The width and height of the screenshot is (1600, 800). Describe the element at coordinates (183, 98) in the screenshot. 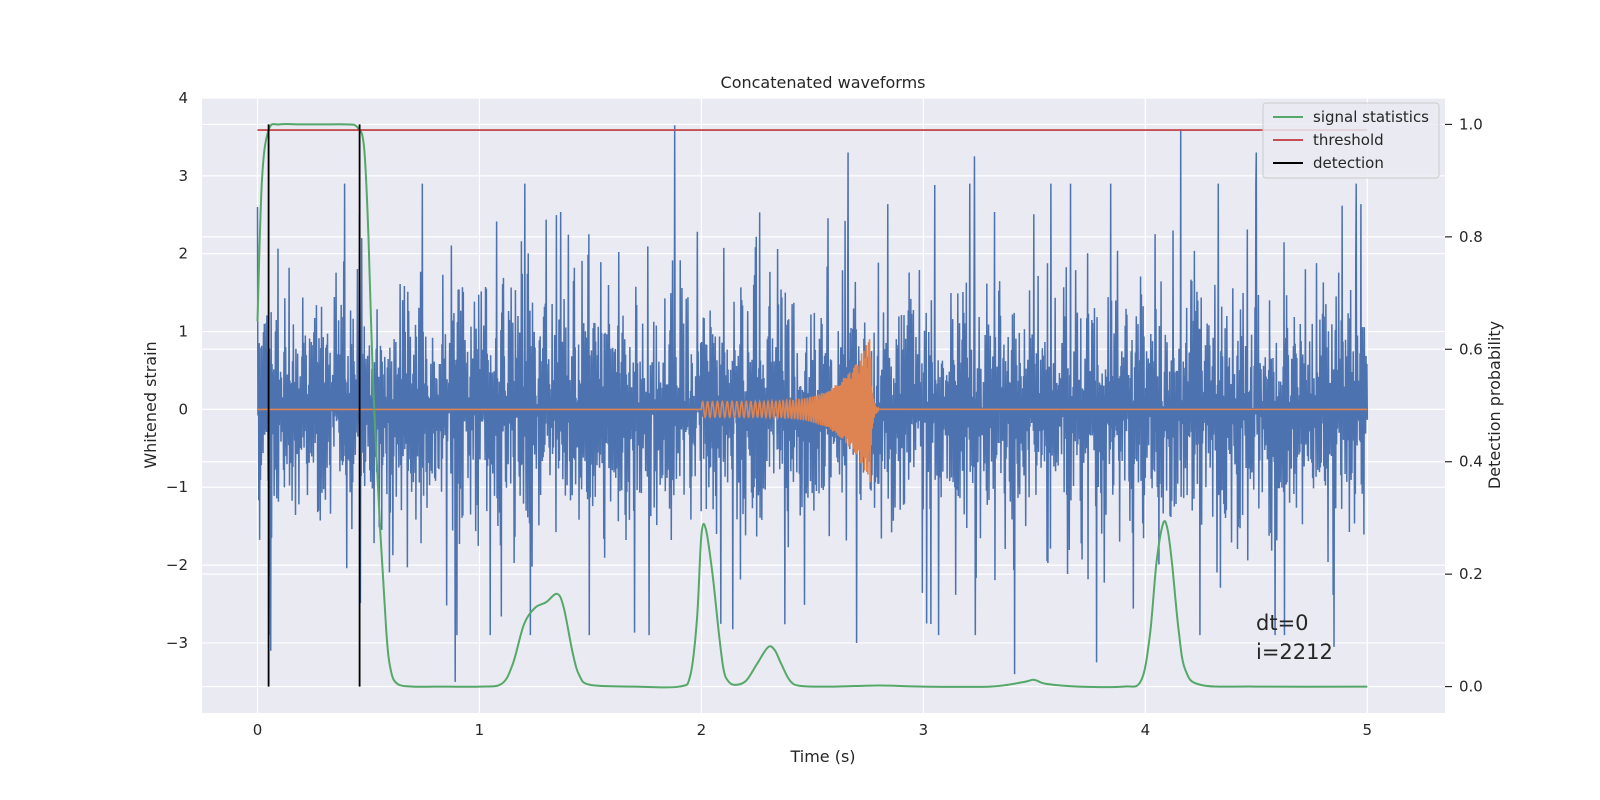

I see `y-tick-label: 4` at that location.